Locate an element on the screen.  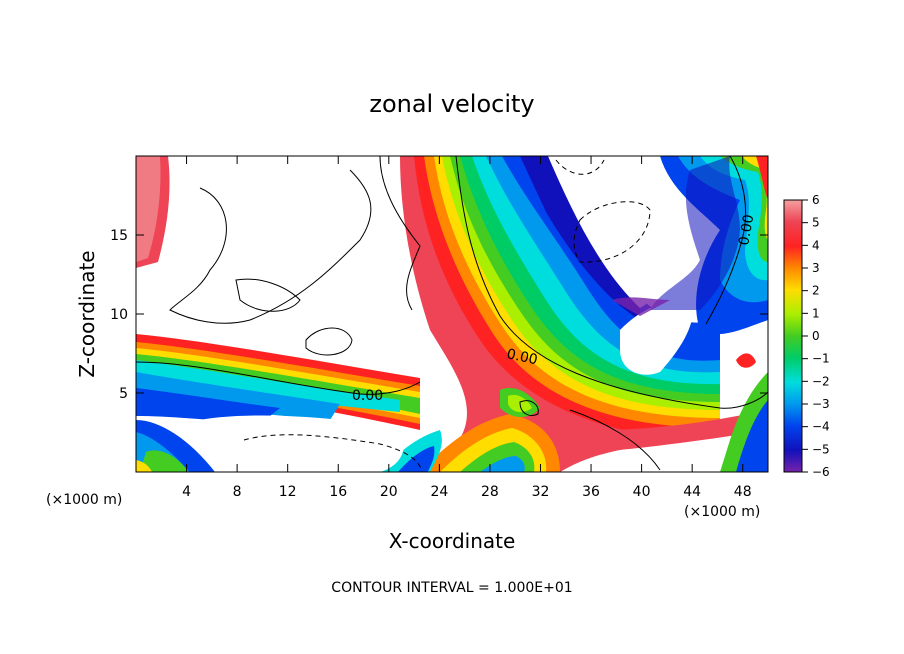
x-tick-label: 20 is located at coordinates (389, 492).